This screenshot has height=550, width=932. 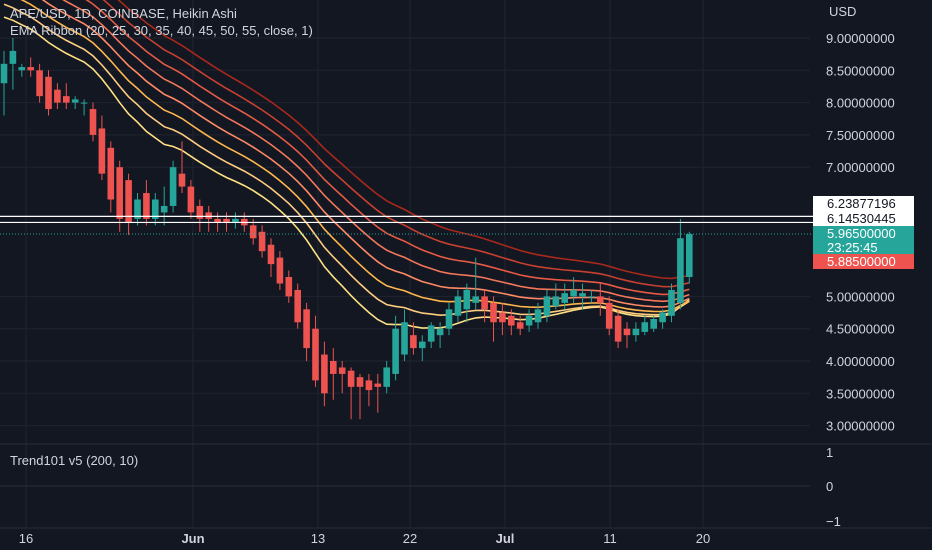 I want to click on sub-pane-axis: 1 0 −1, so click(x=833, y=487).